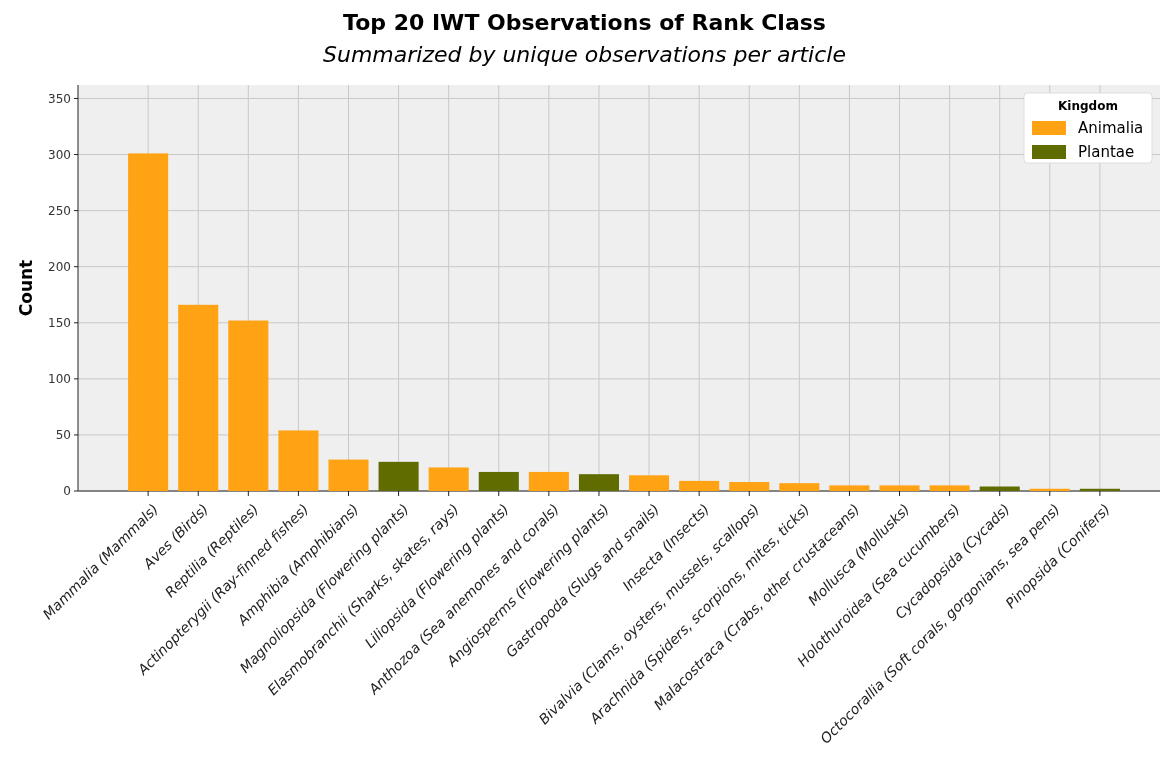 The width and height of the screenshot is (1169, 780). I want to click on legend-title: Kingdom, so click(1088, 106).